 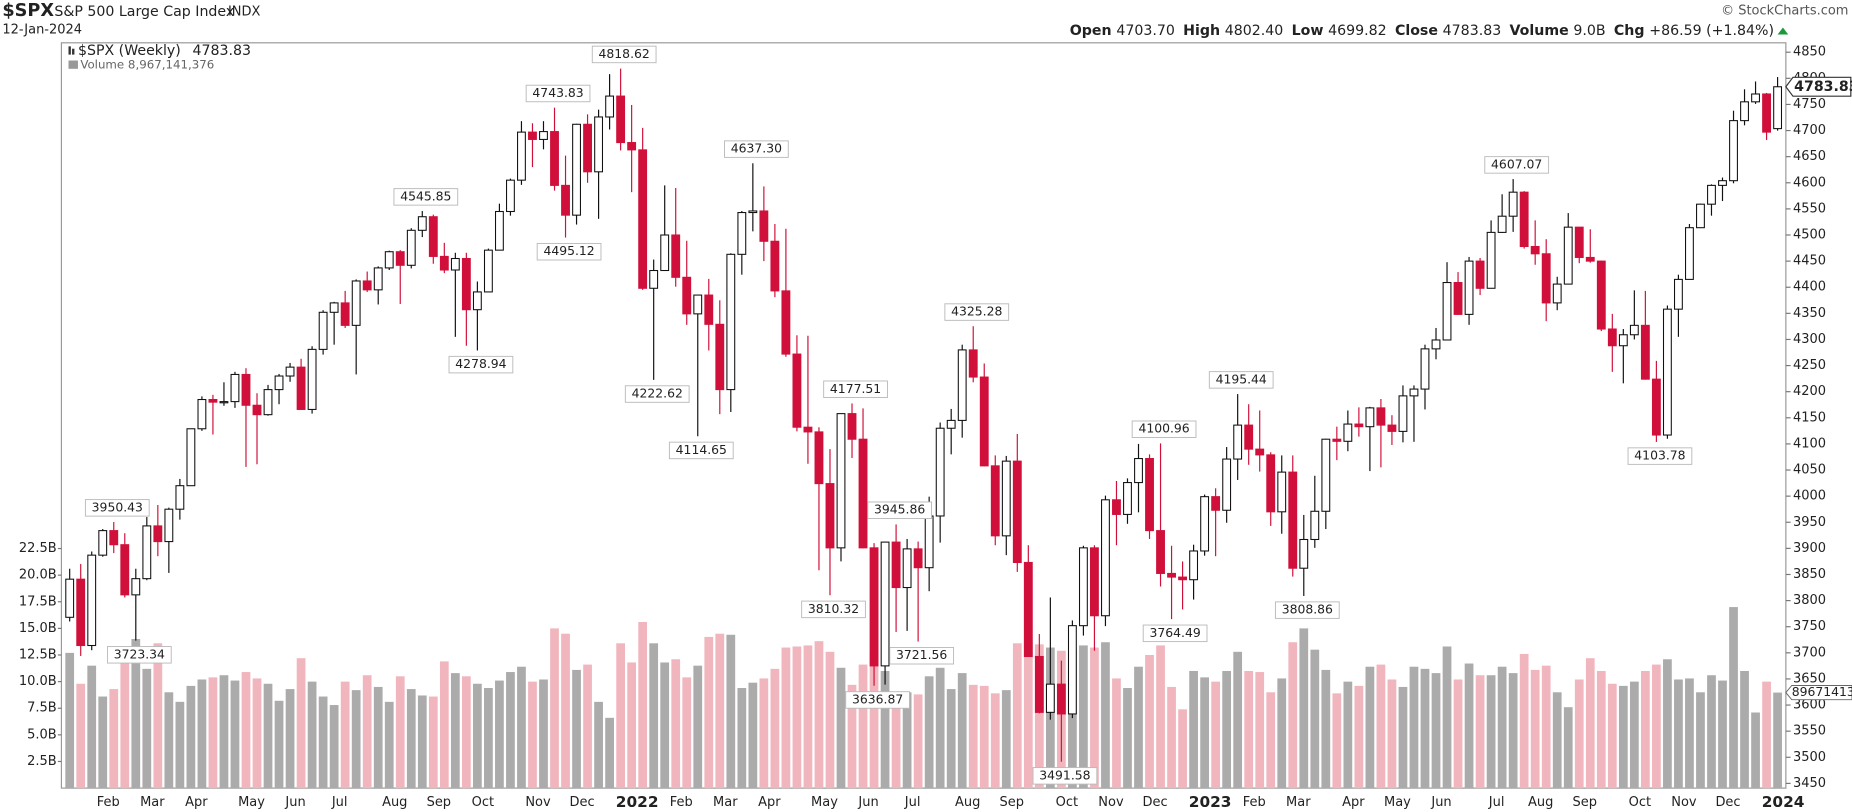 I want to click on y-tick-label: 3800, so click(x=1809, y=600).